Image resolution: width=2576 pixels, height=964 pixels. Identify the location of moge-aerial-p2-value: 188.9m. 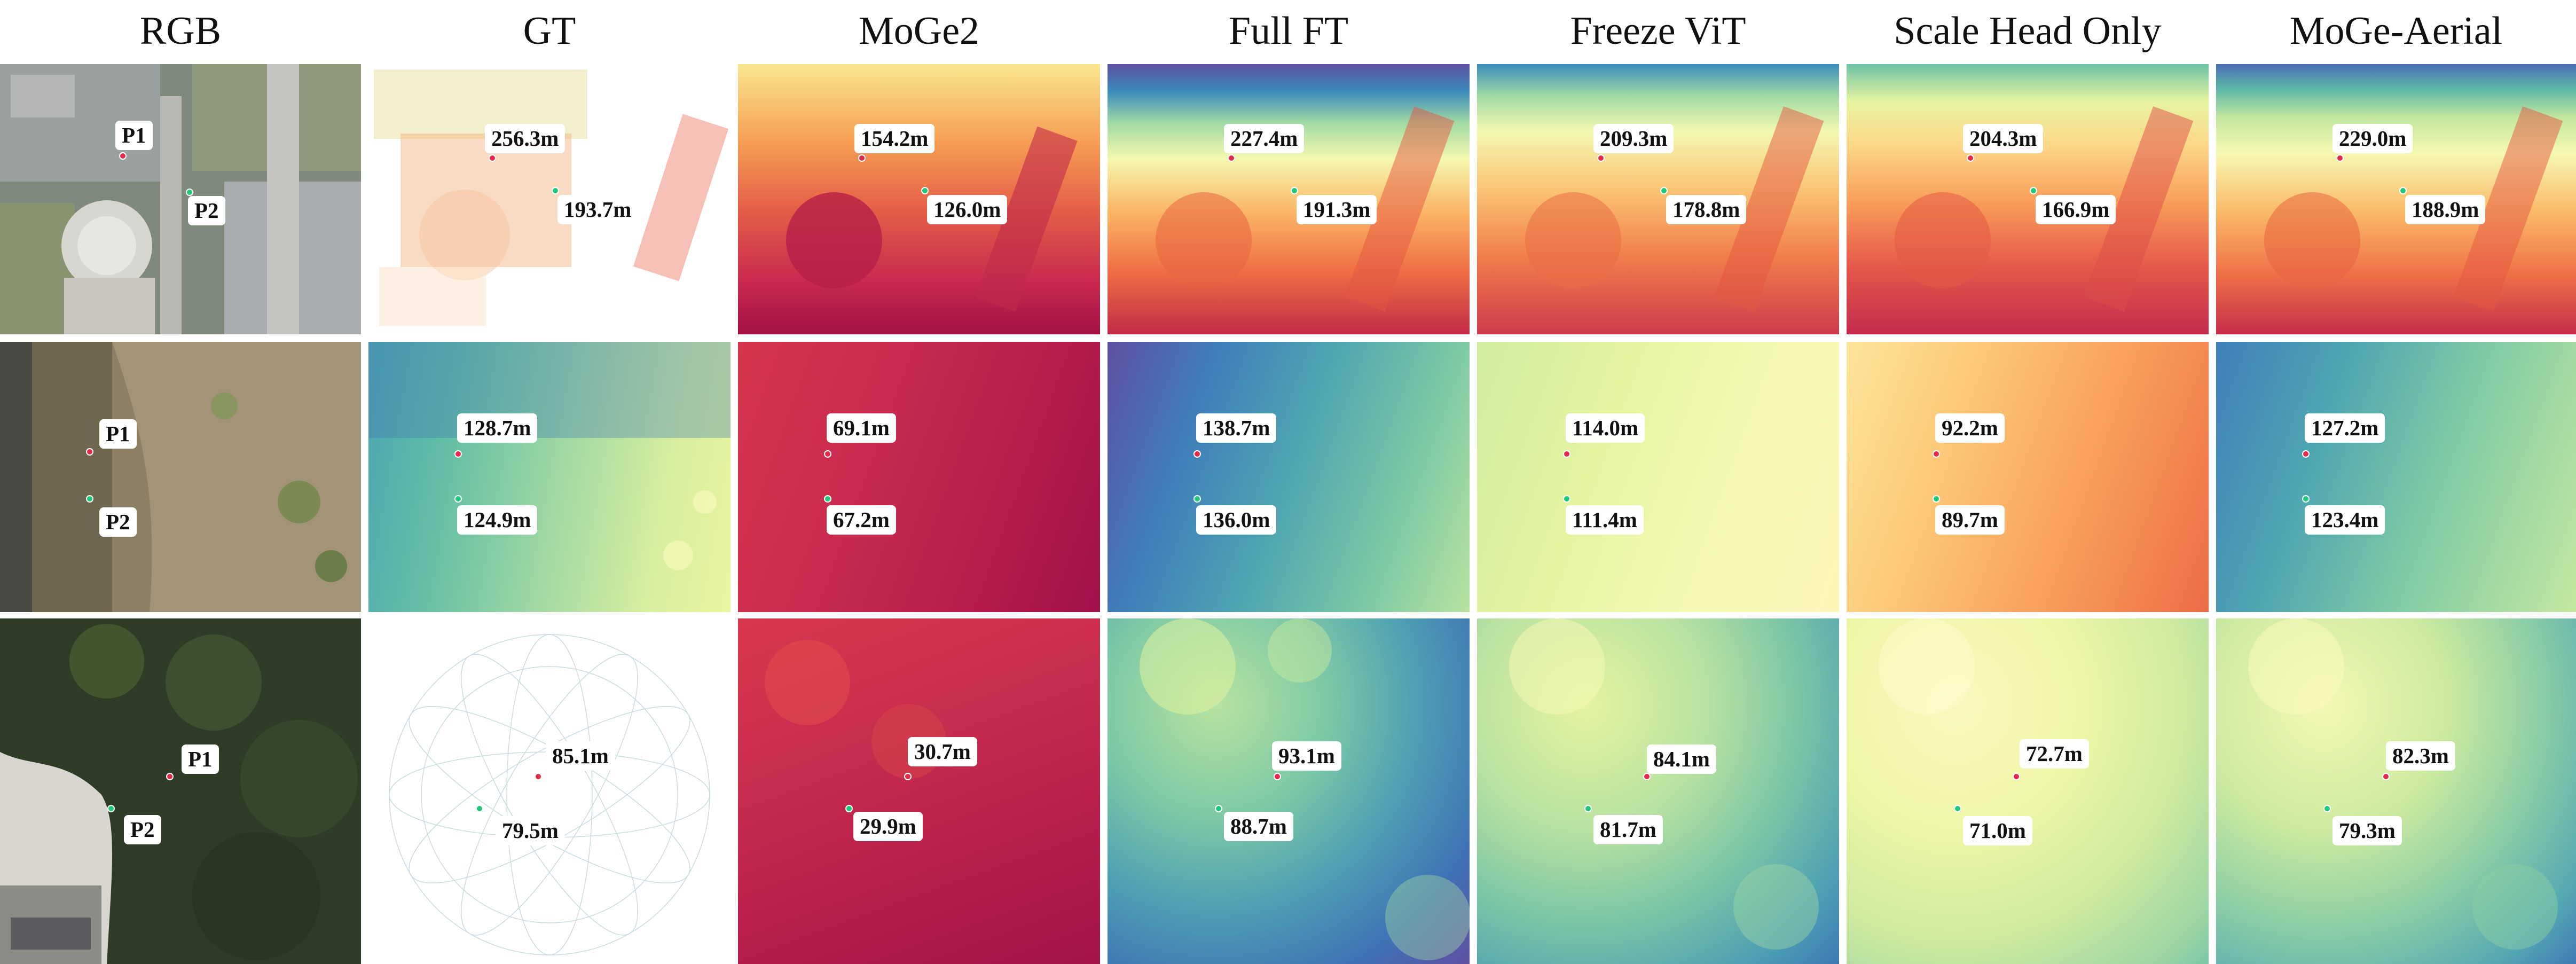
(2445, 210).